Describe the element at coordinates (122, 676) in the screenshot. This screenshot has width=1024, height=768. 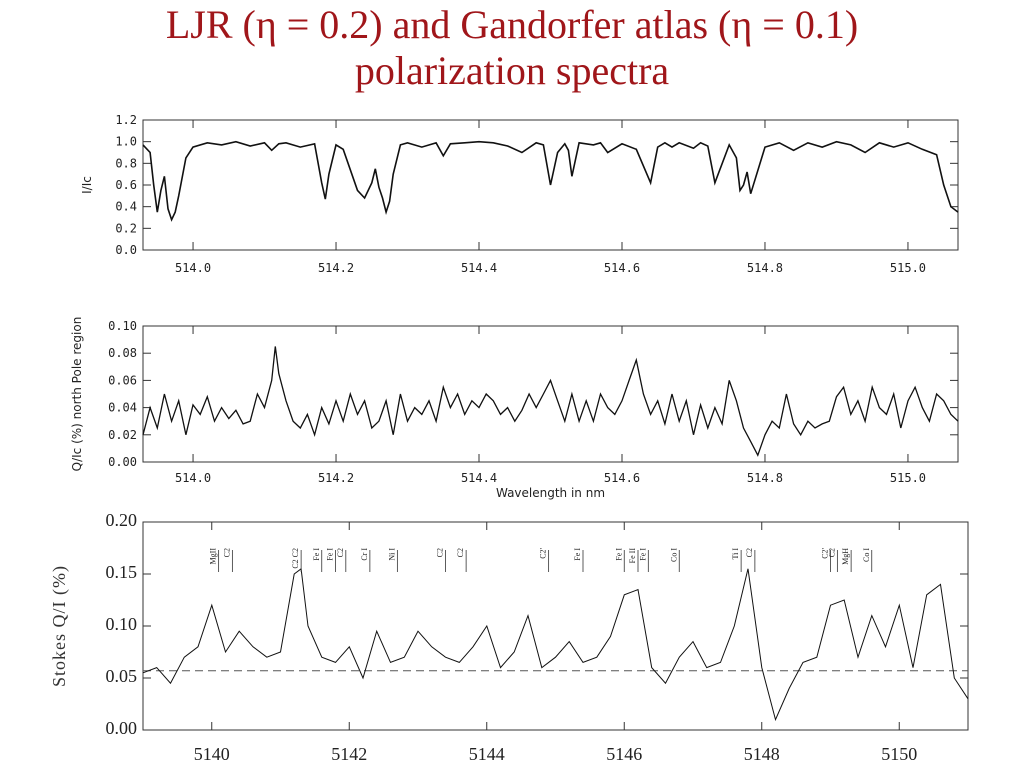
I see `y-tick-label: 0.05` at that location.